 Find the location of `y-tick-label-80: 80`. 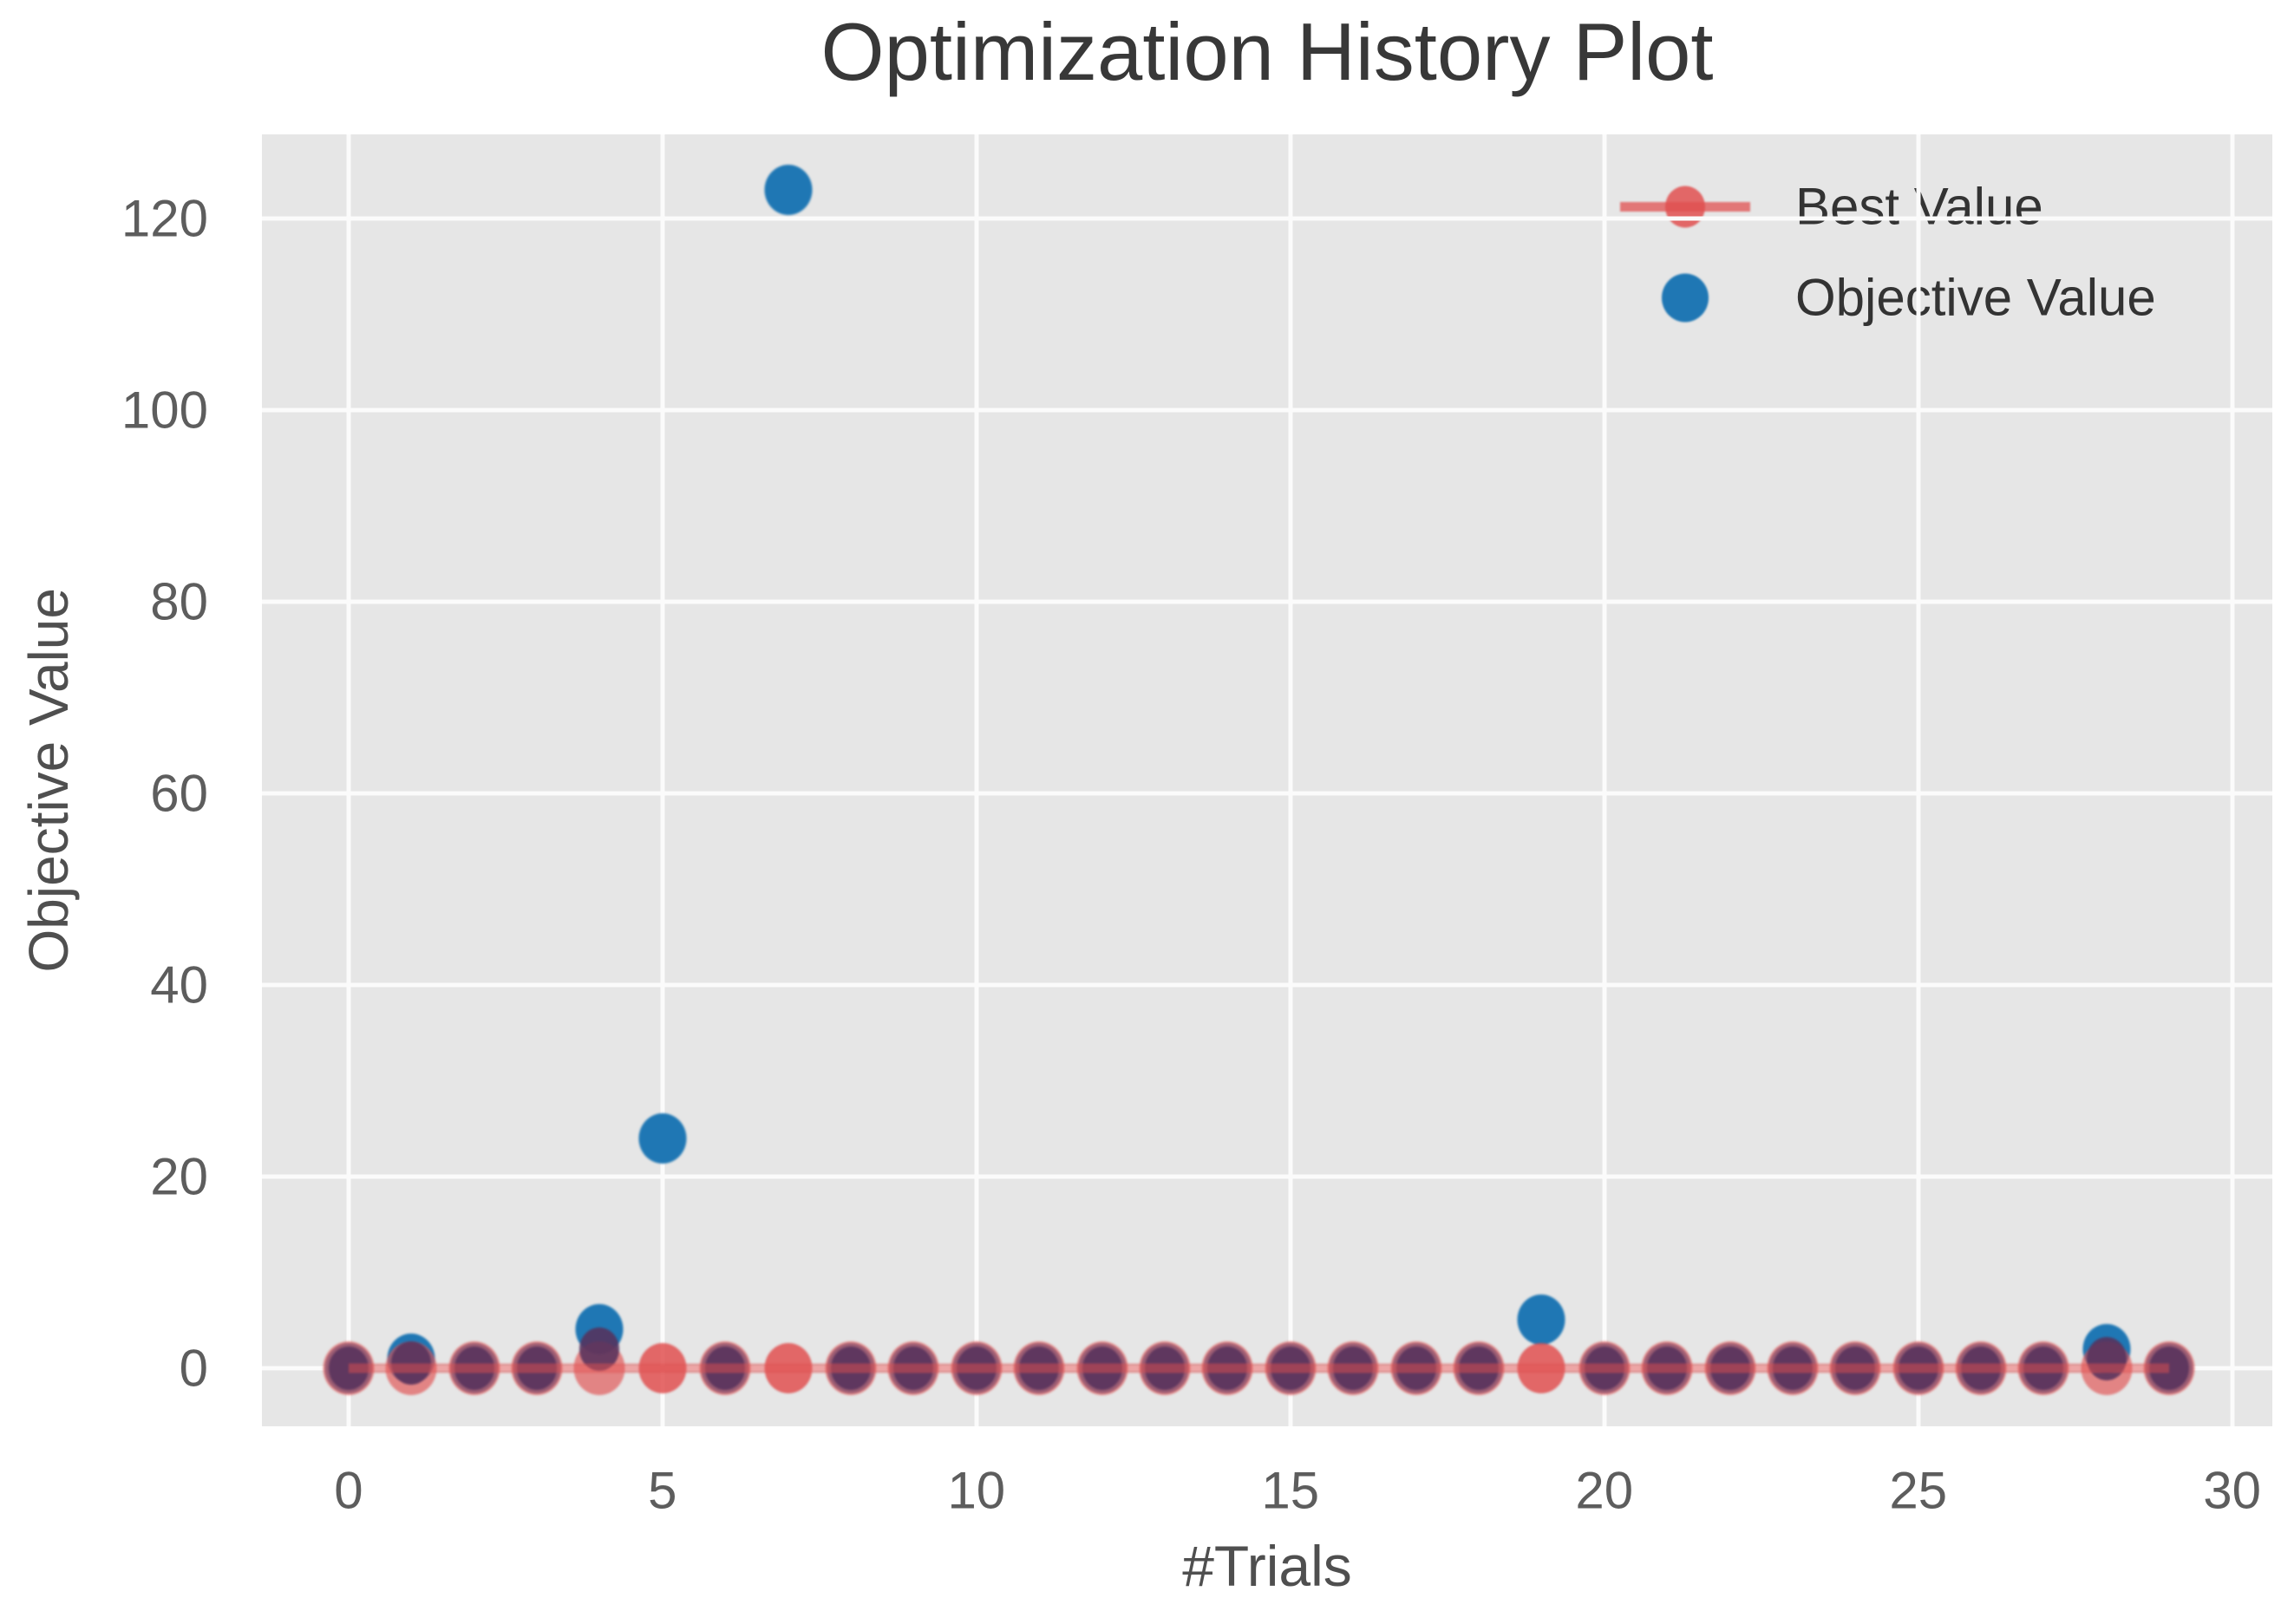

y-tick-label-80: 80 is located at coordinates (179, 601).